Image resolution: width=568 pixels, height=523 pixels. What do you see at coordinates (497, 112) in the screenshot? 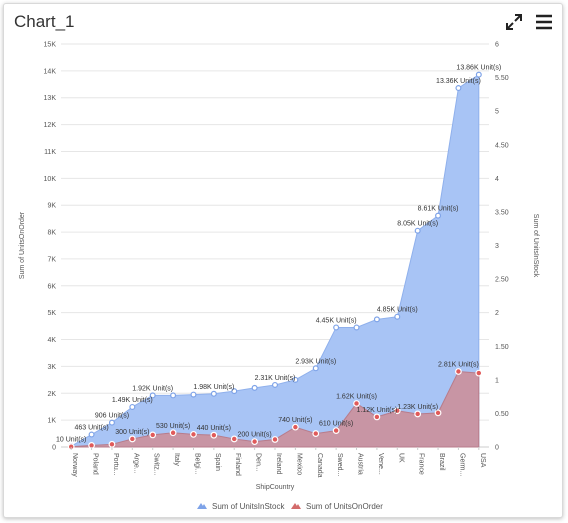
I see `y-right-tick-label: 5` at bounding box center [497, 112].